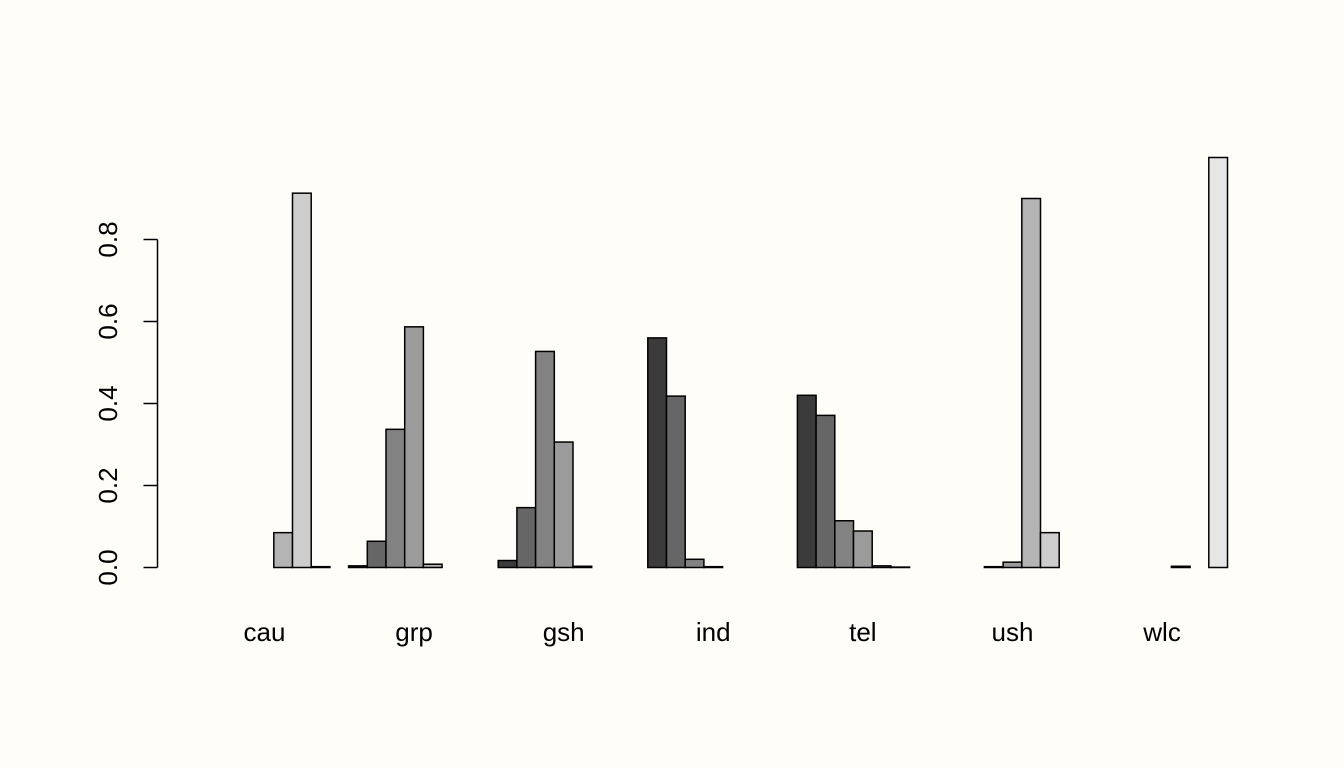 Image resolution: width=1344 pixels, height=768 pixels. I want to click on x-category-label: grp, so click(414, 632).